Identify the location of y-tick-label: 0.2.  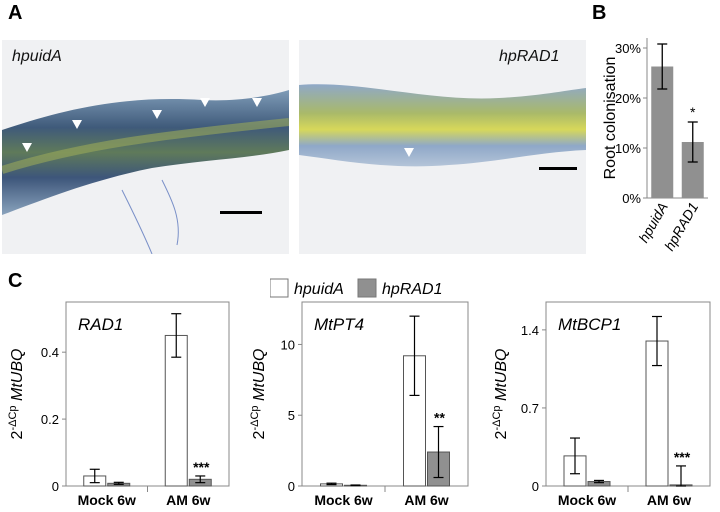
(50, 419).